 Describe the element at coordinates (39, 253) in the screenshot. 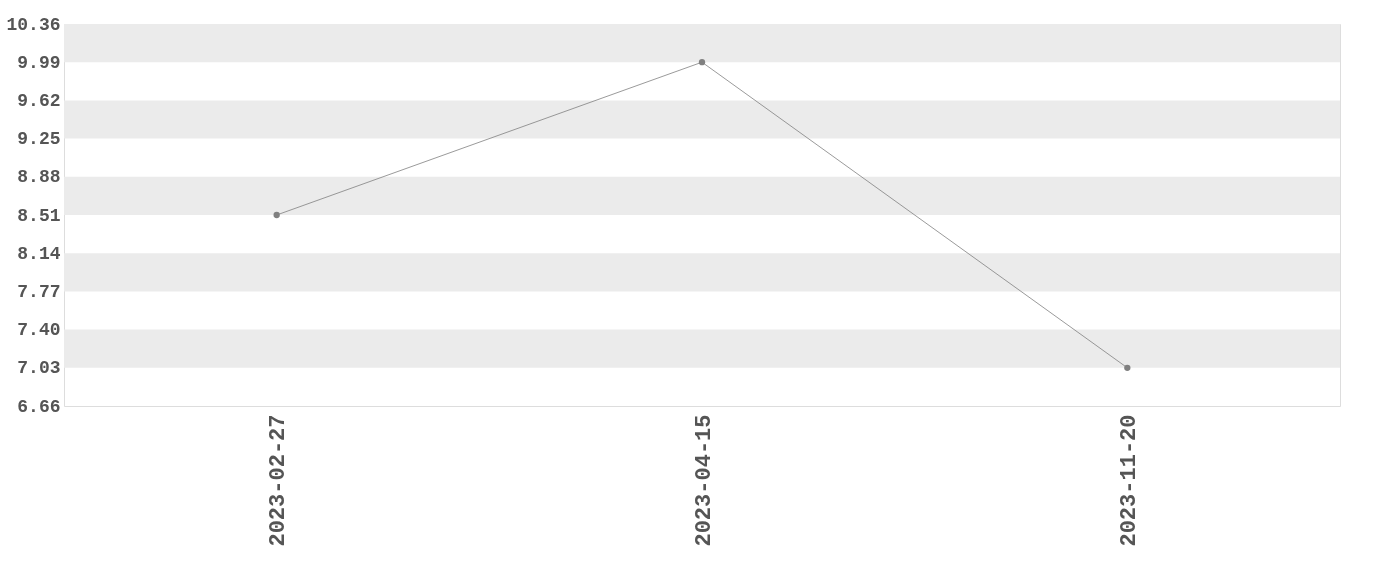

I see `y-tick-label: 8.14` at that location.